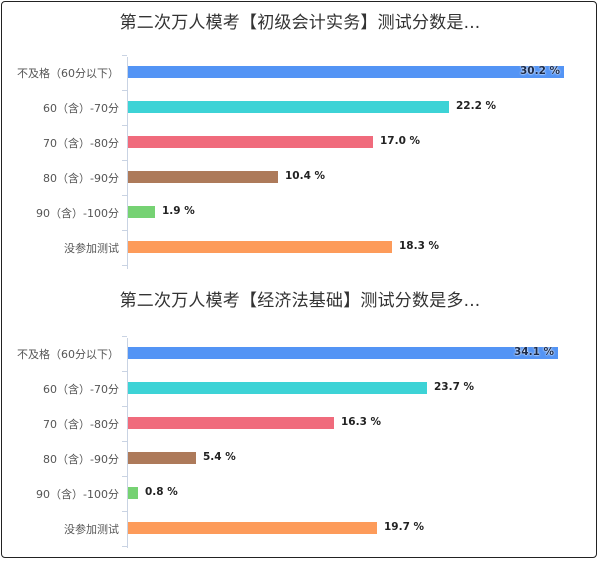  Describe the element at coordinates (419, 246) in the screenshot. I see `bar-value-label: 18.3 %` at that location.